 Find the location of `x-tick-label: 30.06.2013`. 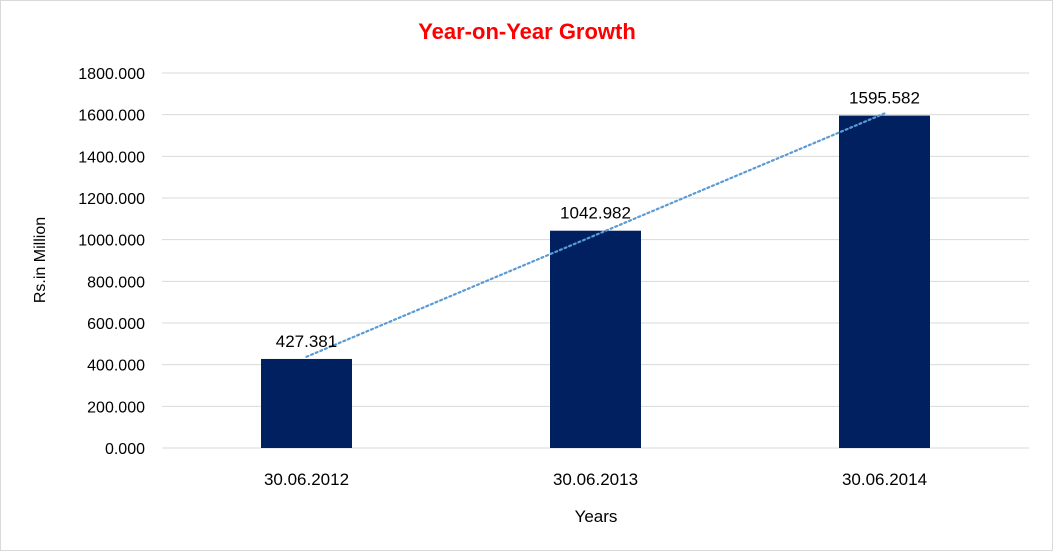

x-tick-label: 30.06.2013 is located at coordinates (595, 479).